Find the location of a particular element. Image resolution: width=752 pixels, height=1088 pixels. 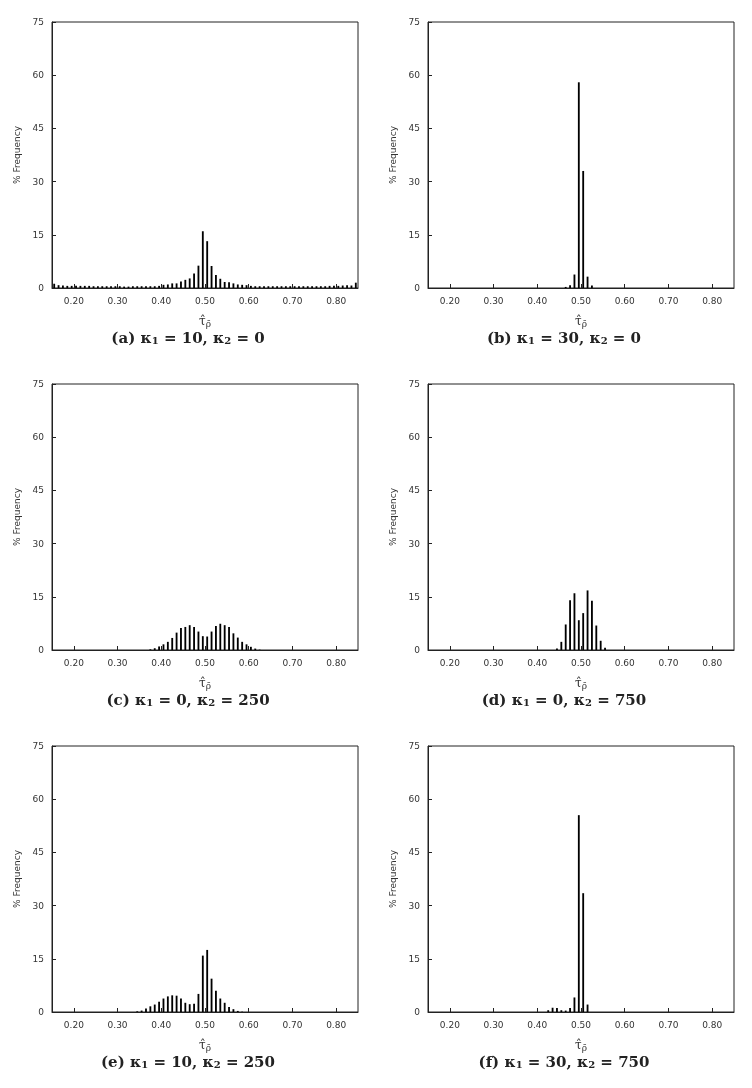

text: (e) κ1 = 10, κ2 = 250 is located at coordinates (188, 1061).